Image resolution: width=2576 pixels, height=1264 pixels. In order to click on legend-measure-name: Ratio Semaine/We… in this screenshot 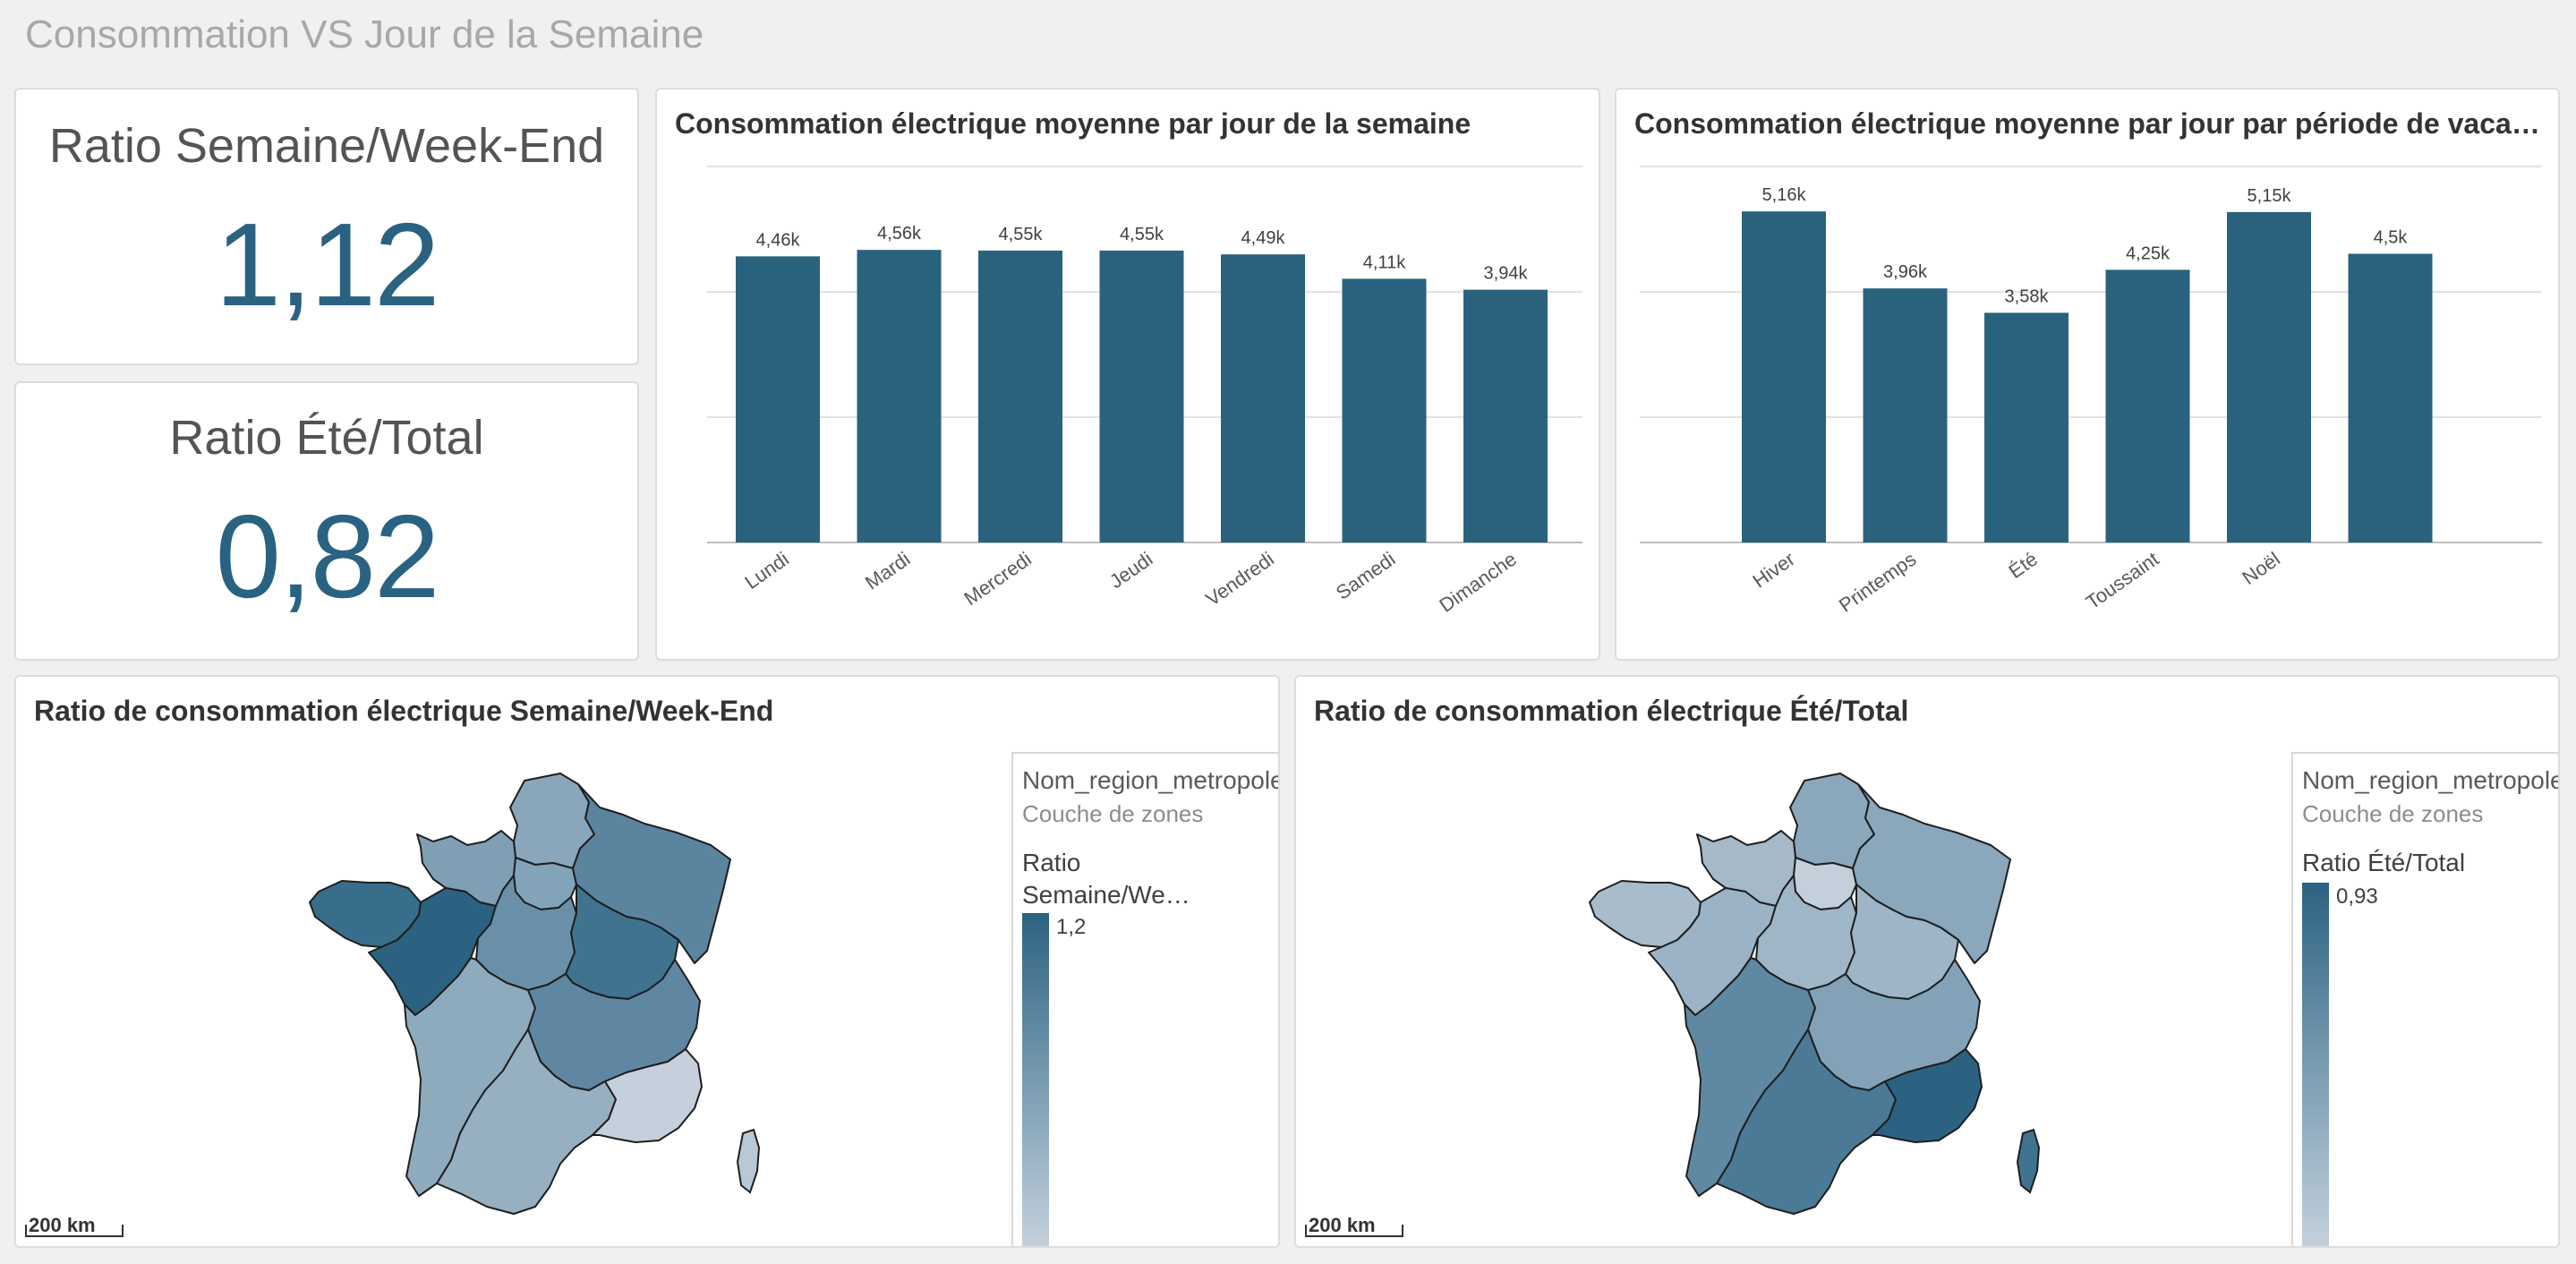, I will do `click(1106, 879)`.